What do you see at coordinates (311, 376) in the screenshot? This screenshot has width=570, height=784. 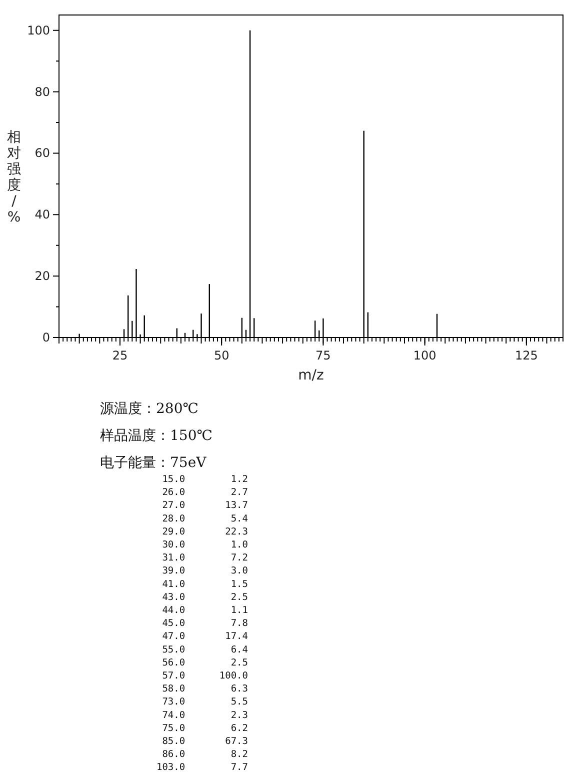 I see `x-axis-title: m/z` at bounding box center [311, 376].